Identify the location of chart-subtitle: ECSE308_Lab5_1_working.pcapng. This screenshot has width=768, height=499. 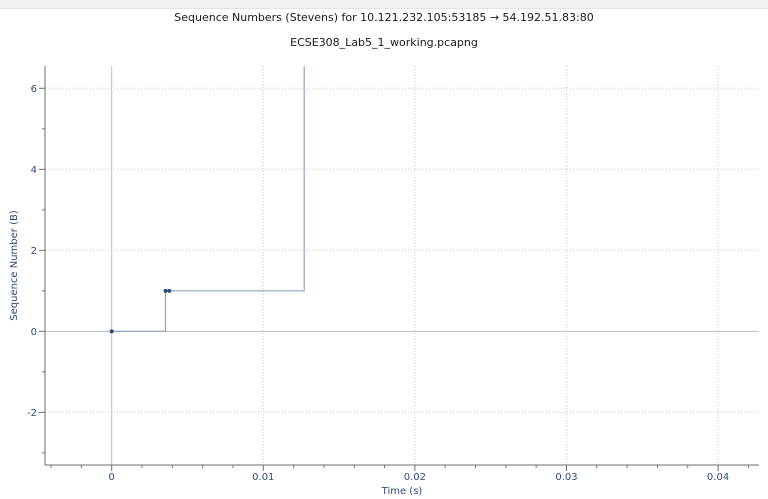
(384, 42).